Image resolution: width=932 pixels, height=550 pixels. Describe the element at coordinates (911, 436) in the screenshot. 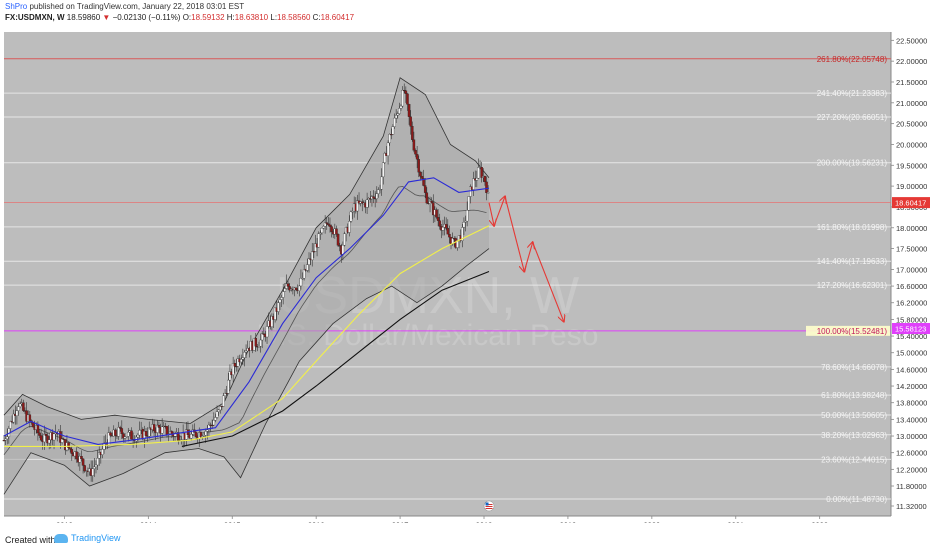

I see `y-tick-label: 13.00000` at that location.